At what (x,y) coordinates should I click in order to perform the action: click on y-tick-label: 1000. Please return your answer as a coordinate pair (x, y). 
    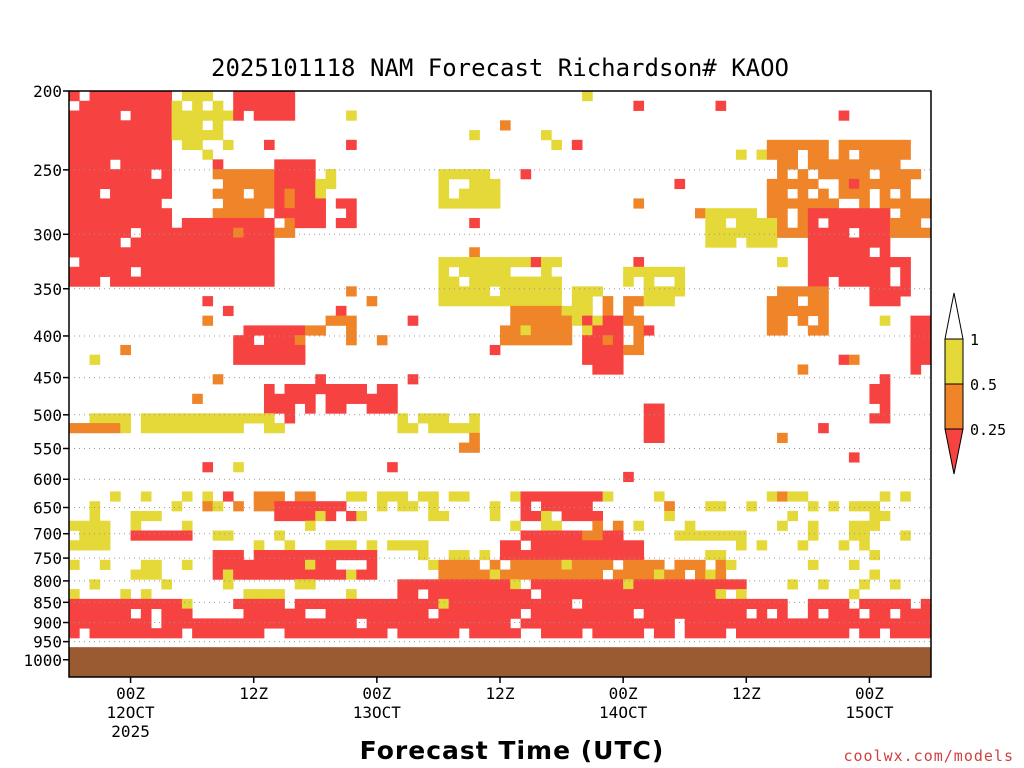
    Looking at the image, I should click on (42, 660).